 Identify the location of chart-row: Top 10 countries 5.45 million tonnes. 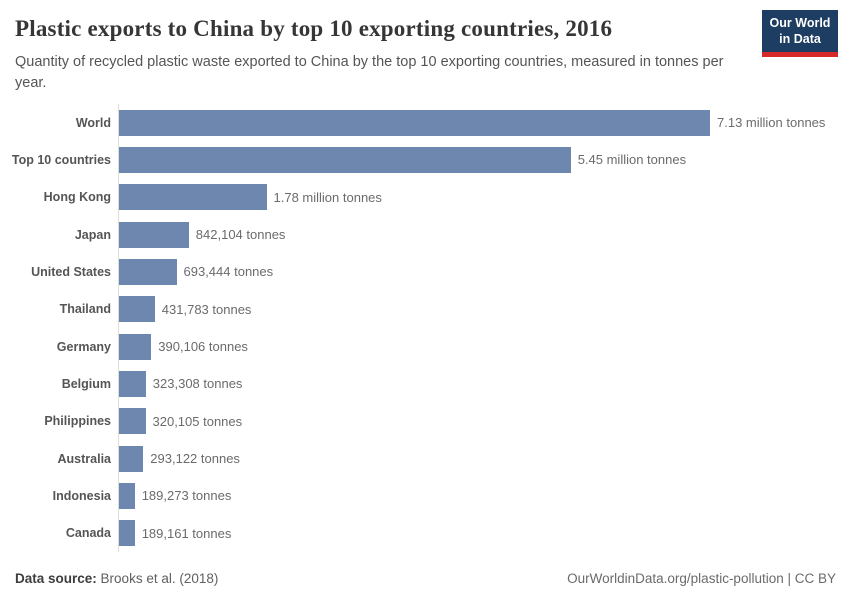
(425, 159).